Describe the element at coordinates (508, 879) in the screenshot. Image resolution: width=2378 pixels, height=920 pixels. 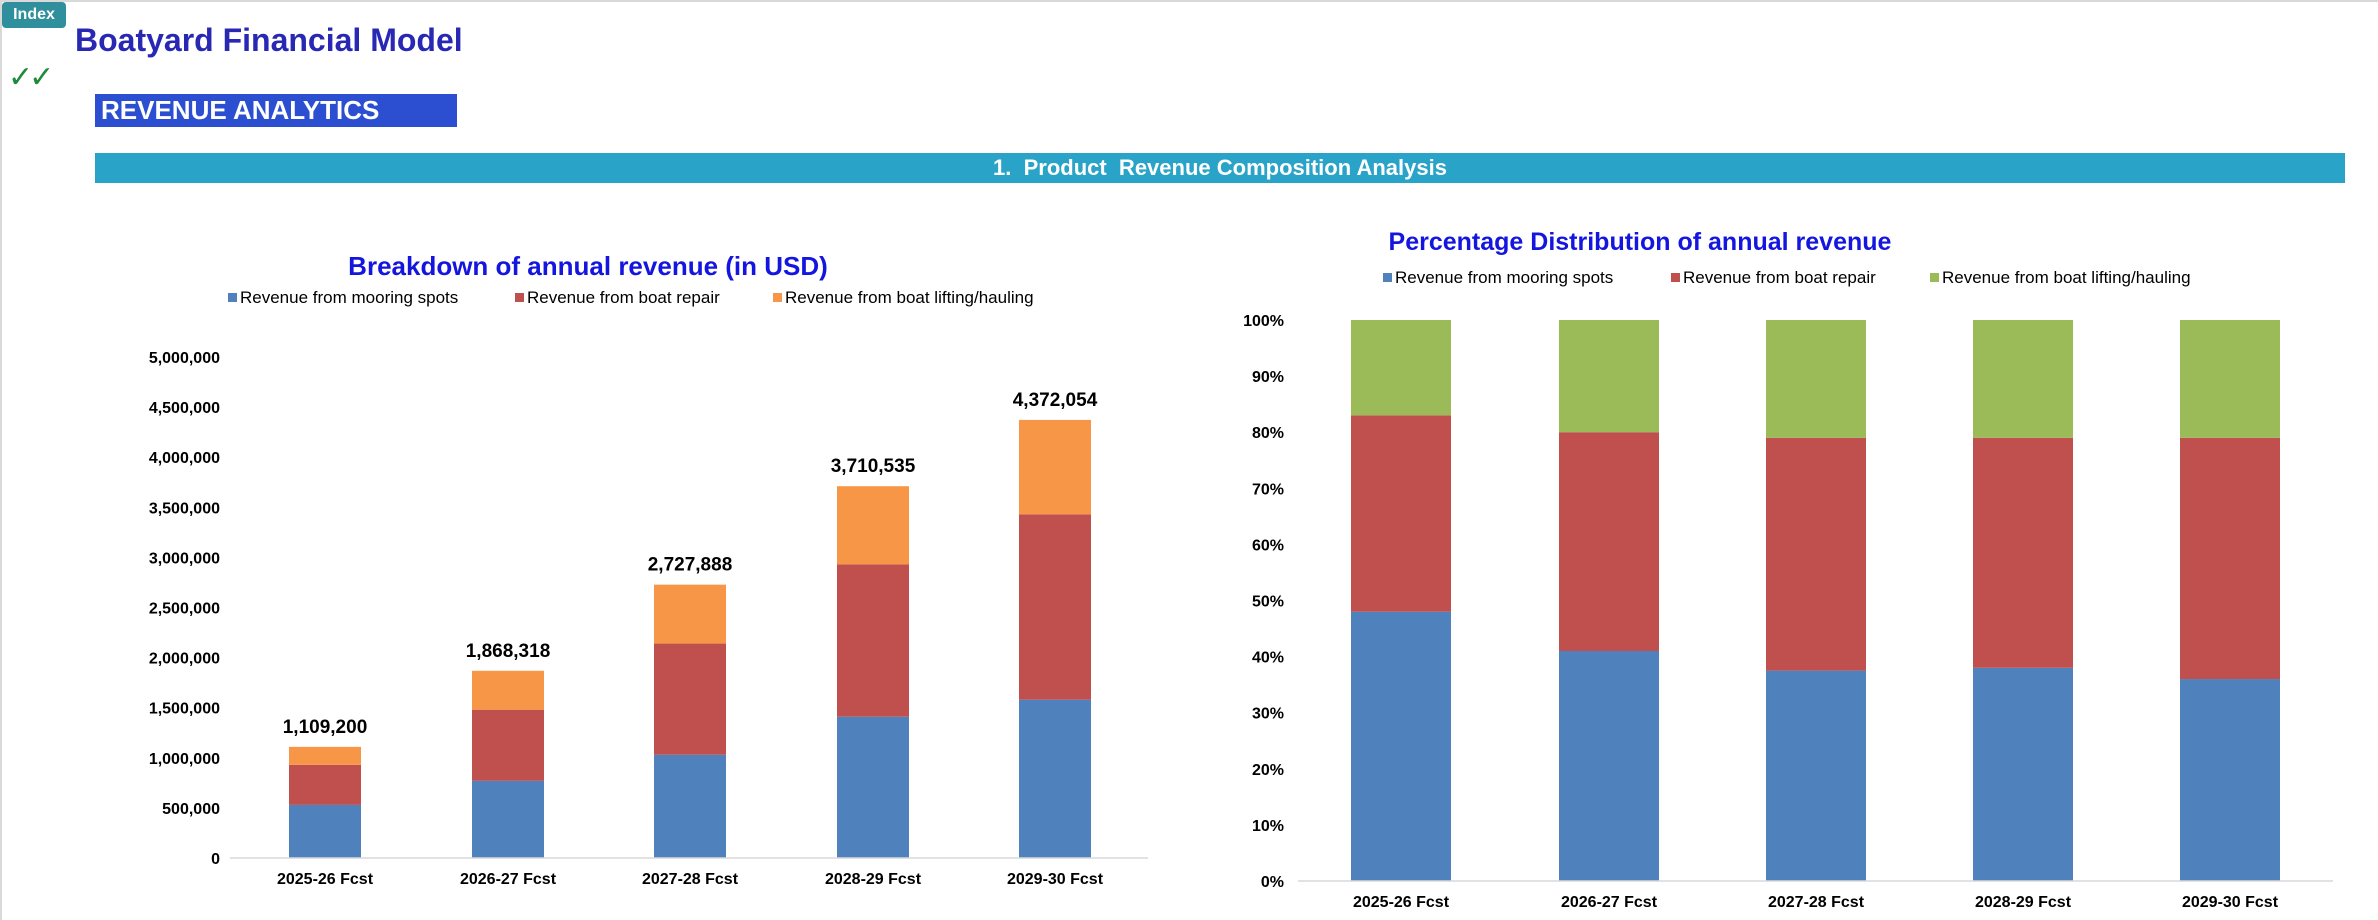
I see `chart1-x-tick-label: 2026-27 Fcst` at that location.